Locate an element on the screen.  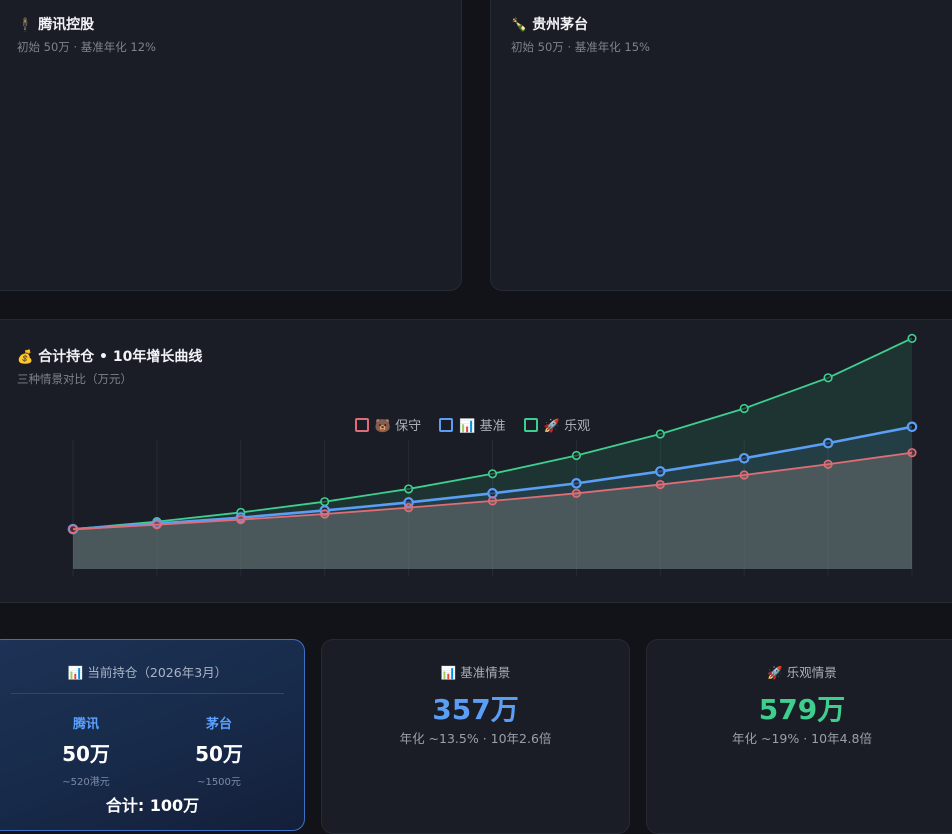
legend-swatch-base is located at coordinates (446, 425).